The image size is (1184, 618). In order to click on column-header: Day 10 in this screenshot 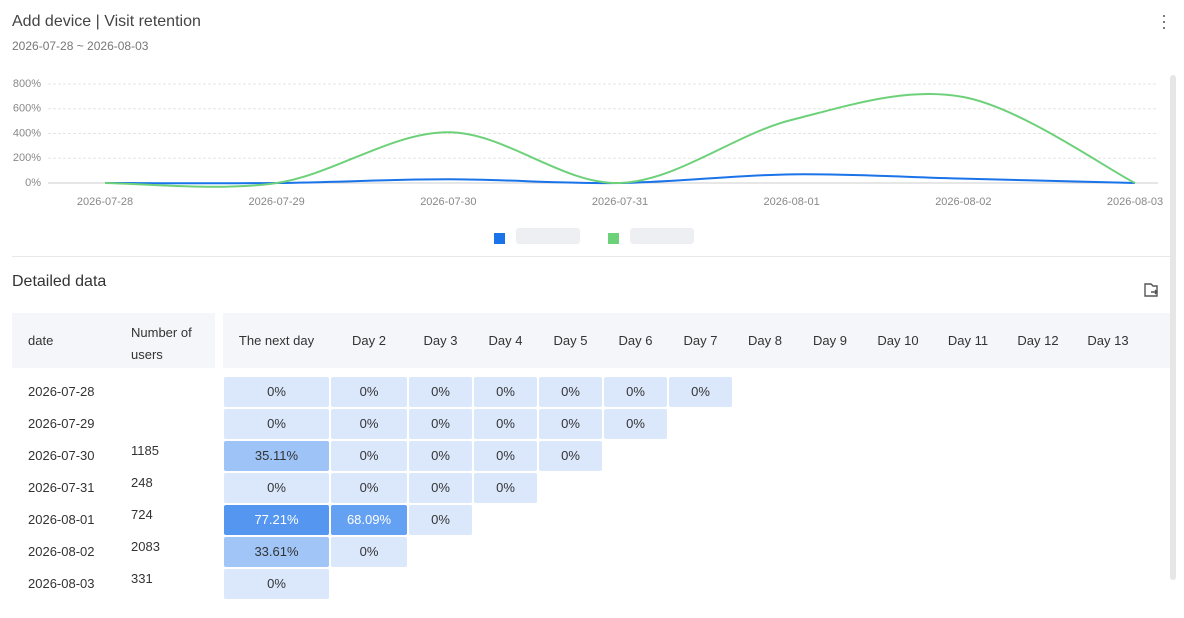, I will do `click(898, 340)`.